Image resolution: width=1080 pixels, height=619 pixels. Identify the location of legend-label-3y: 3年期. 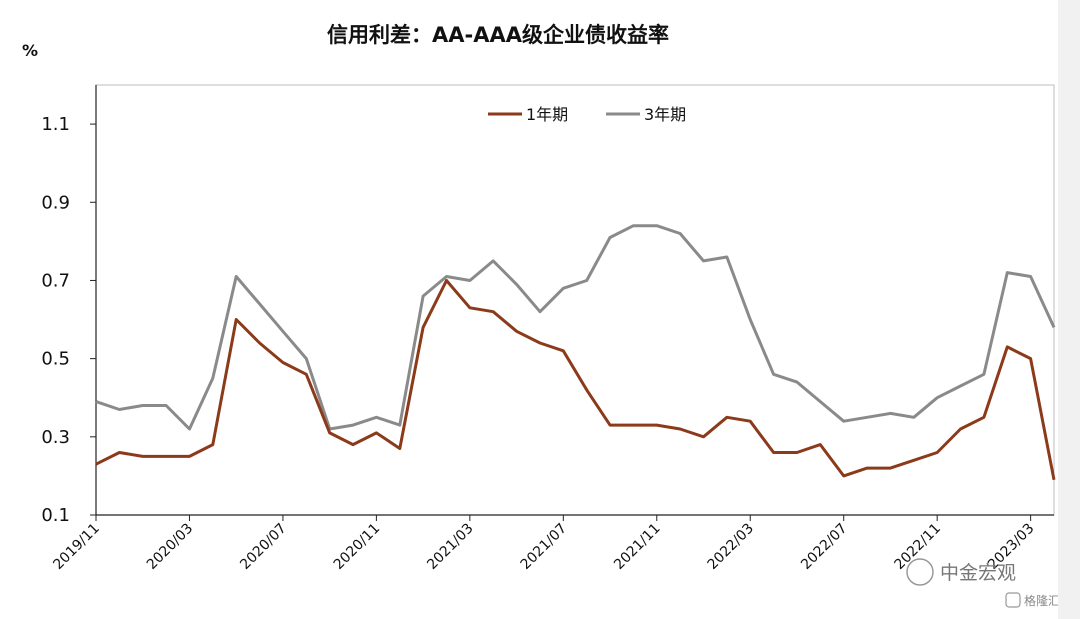
(665, 114).